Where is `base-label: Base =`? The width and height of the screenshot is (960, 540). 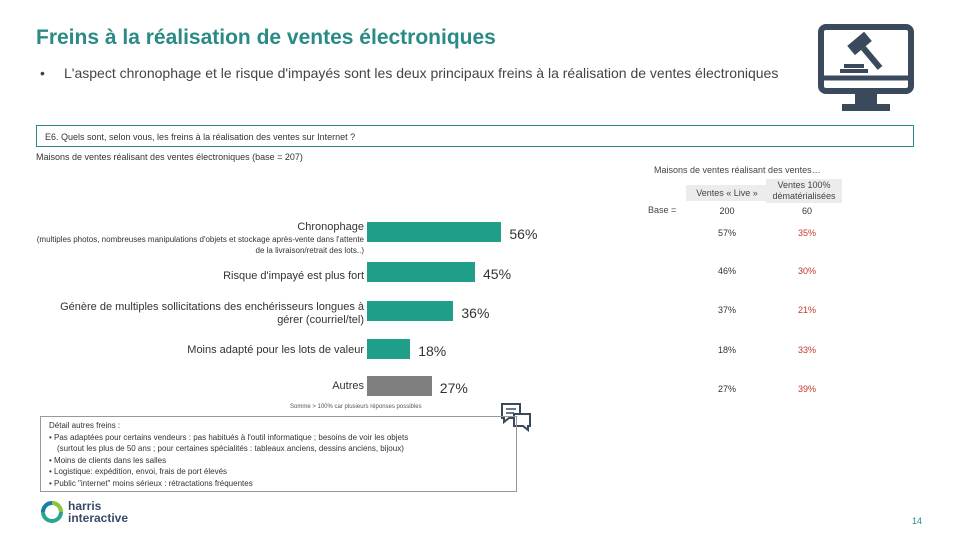 base-label: Base = is located at coordinates (662, 210).